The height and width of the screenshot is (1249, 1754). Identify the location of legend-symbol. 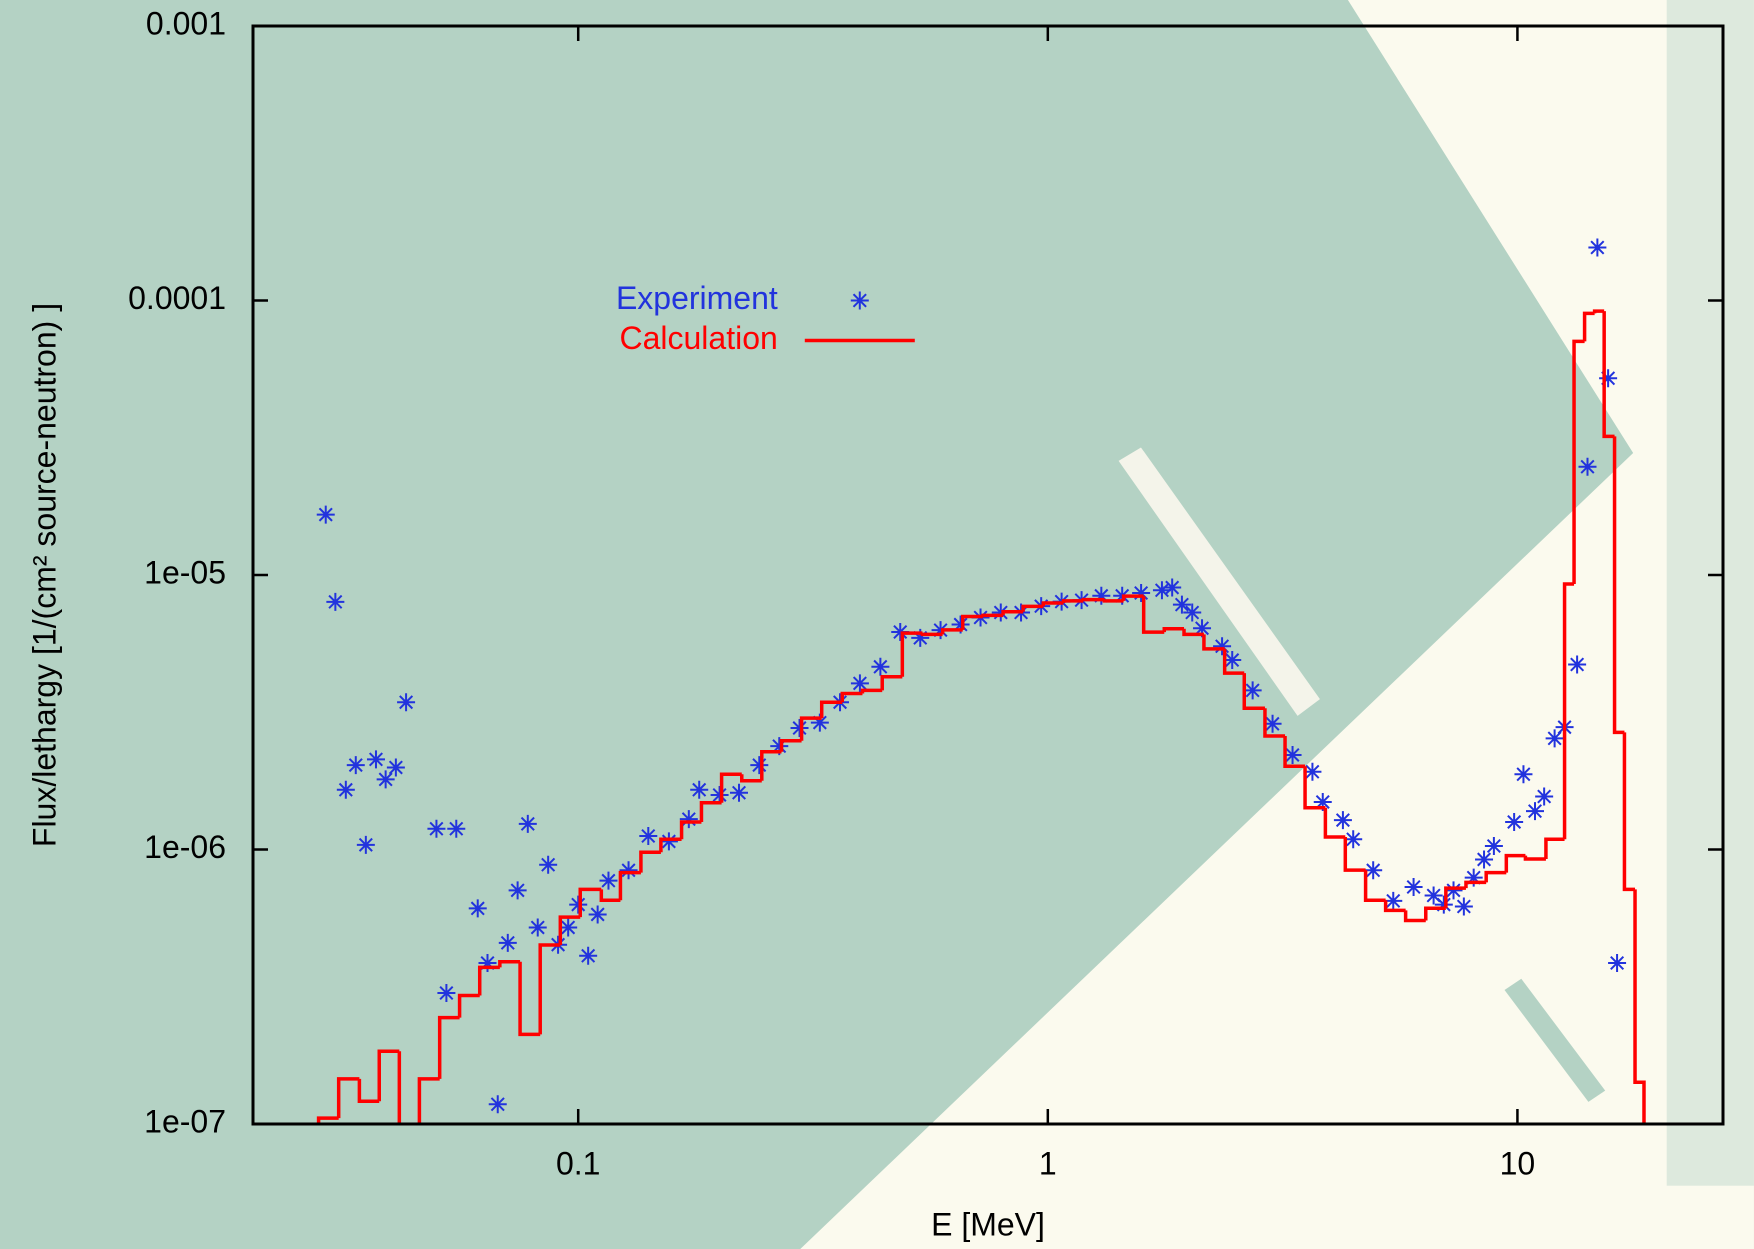
(859, 300).